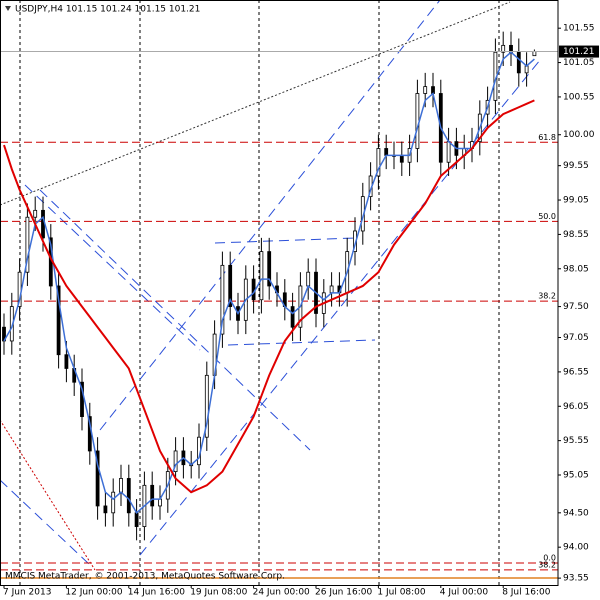  What do you see at coordinates (281, 593) in the screenshot?
I see `x-tick-label: 24 Jun 00:00` at bounding box center [281, 593].